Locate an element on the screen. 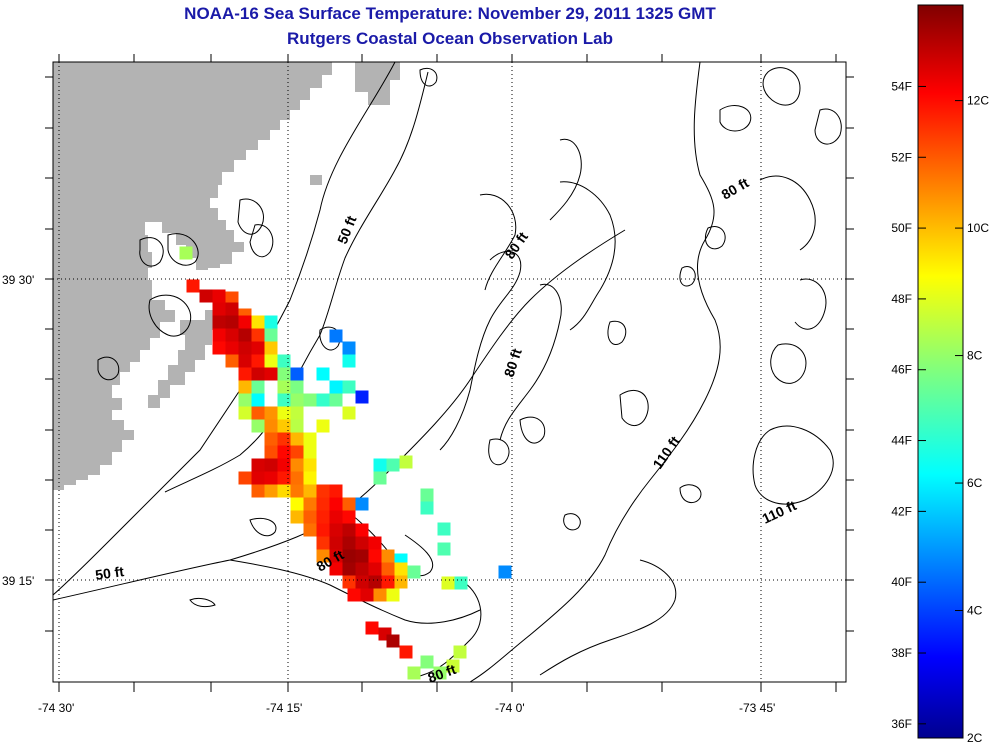  colorbar-fahrenheit-label: 46F is located at coordinates (901, 370).